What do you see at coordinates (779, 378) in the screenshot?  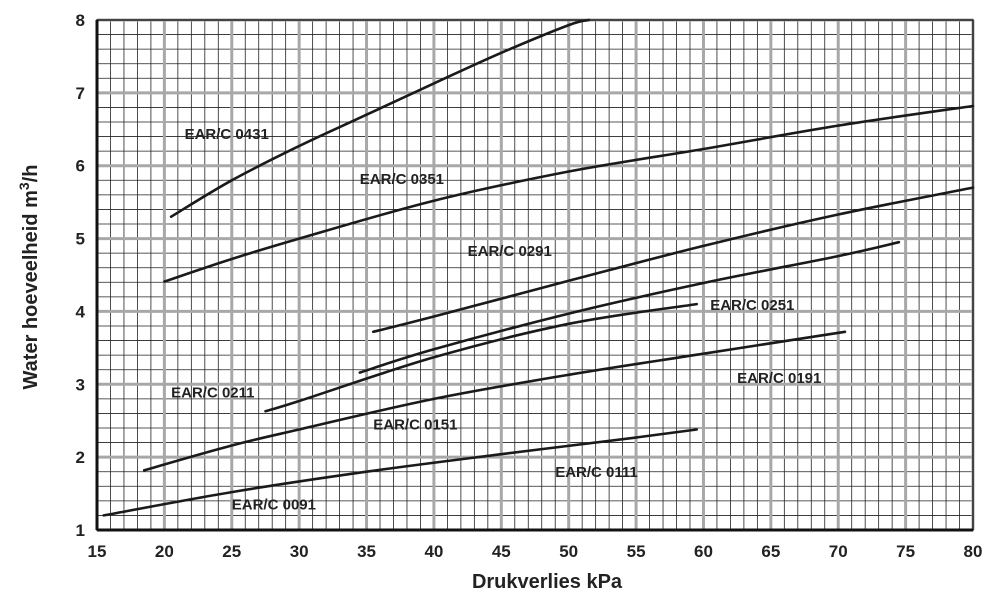 I see `series-label-ear-c-0191: EAR/C 0191` at bounding box center [779, 378].